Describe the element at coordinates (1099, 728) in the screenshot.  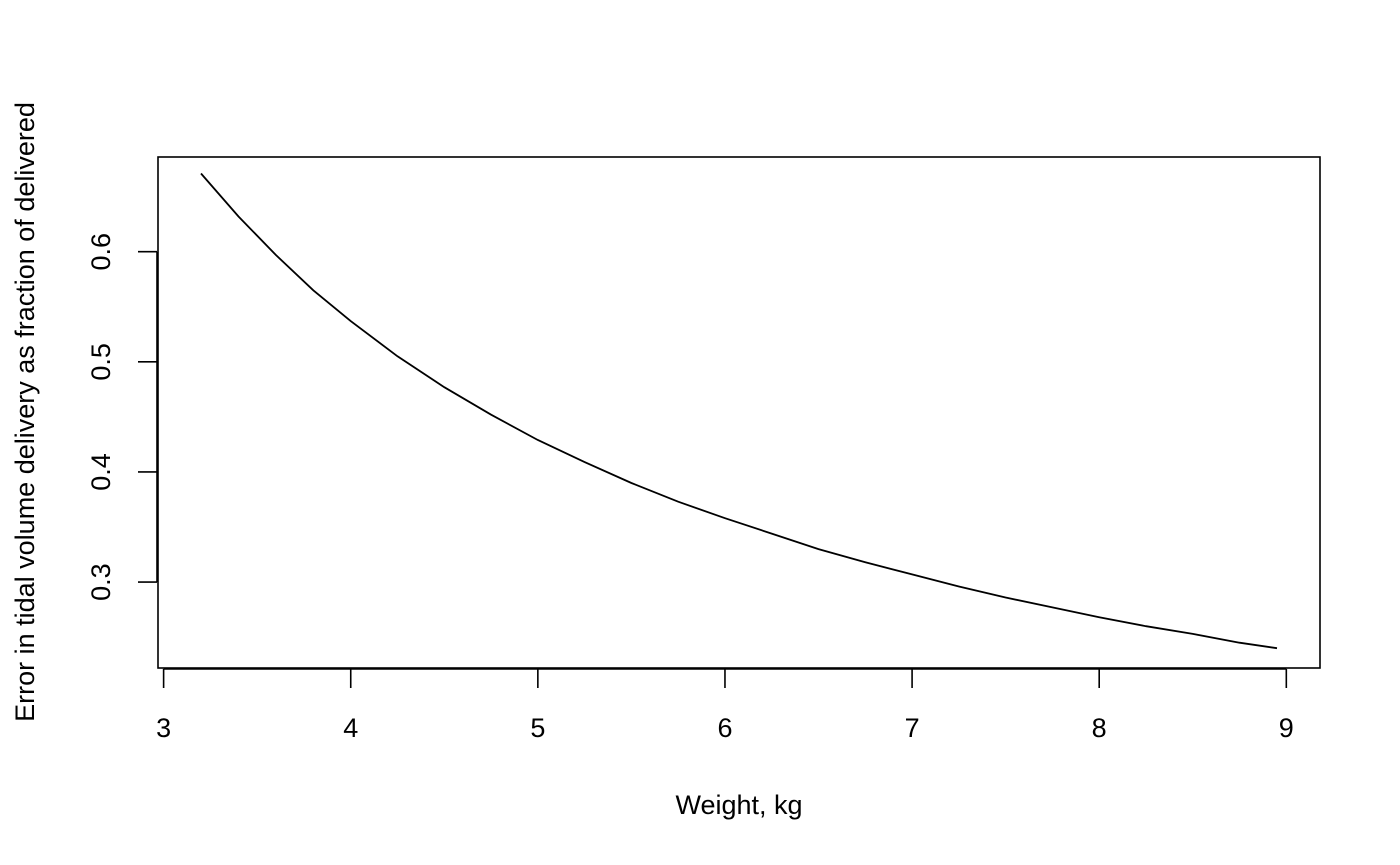
I see `x-tick-label: 8` at that location.